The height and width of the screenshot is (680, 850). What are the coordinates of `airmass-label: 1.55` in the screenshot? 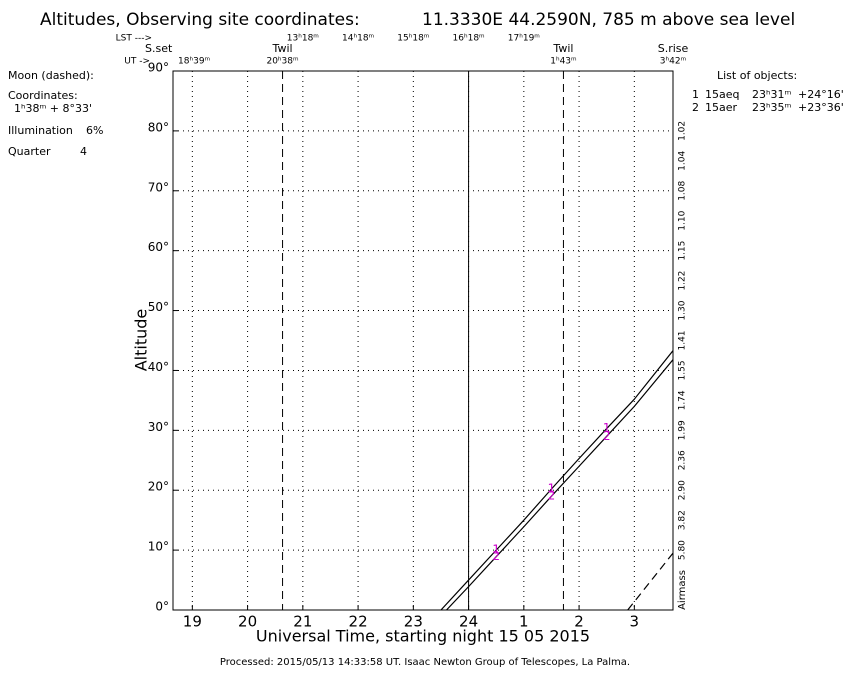 It's located at (683, 370).